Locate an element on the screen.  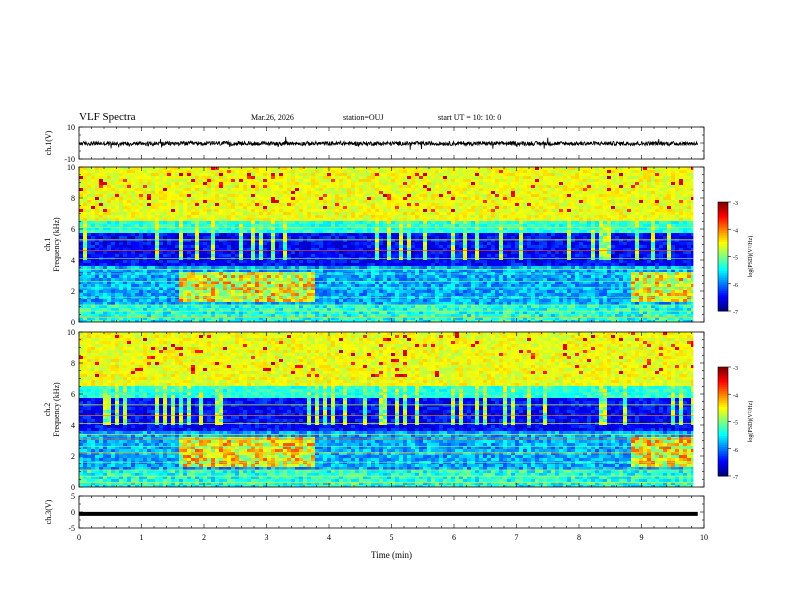
station-label: station=OUJ is located at coordinates (363, 117).